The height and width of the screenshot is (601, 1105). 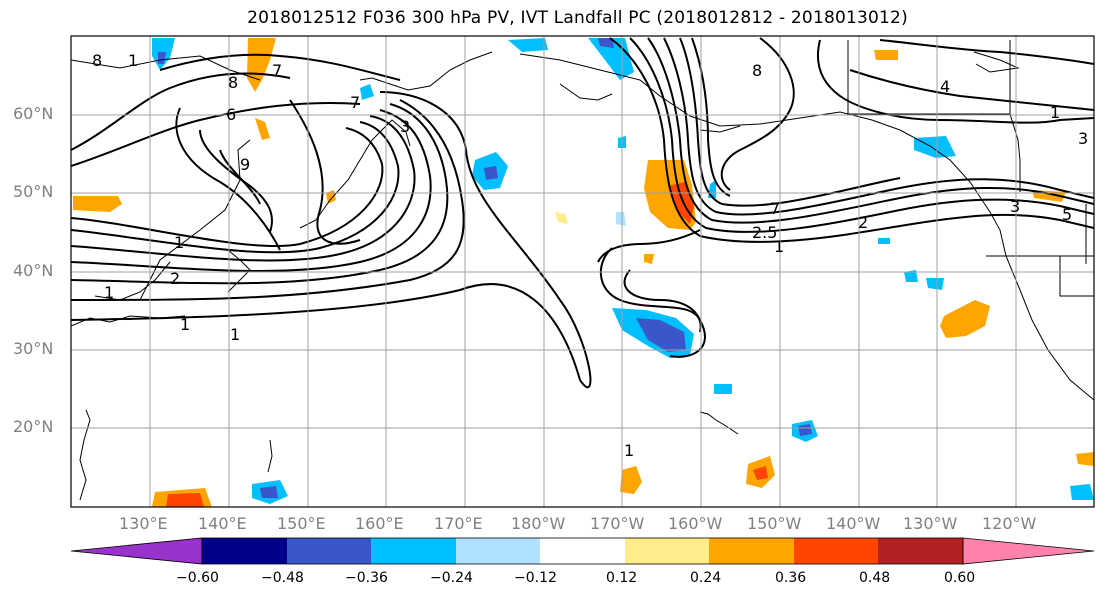 I want to click on colorbar-tick-label: 0.60, so click(x=960, y=578).